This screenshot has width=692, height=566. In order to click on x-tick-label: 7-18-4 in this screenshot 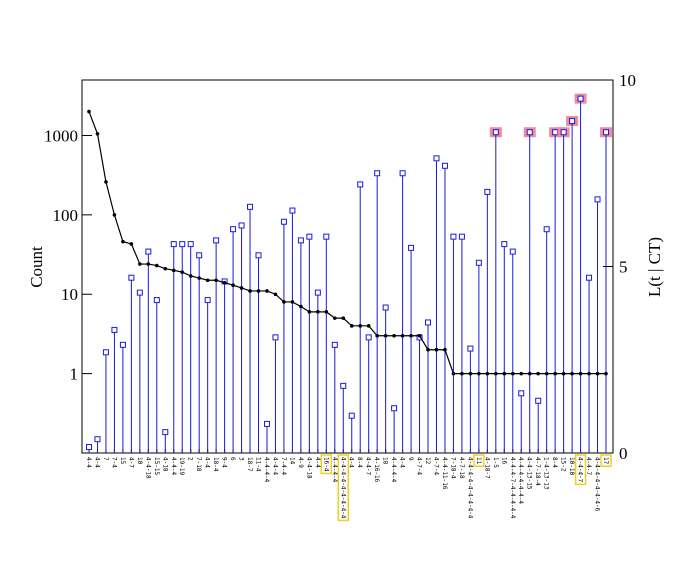, I will do `click(452, 468)`.